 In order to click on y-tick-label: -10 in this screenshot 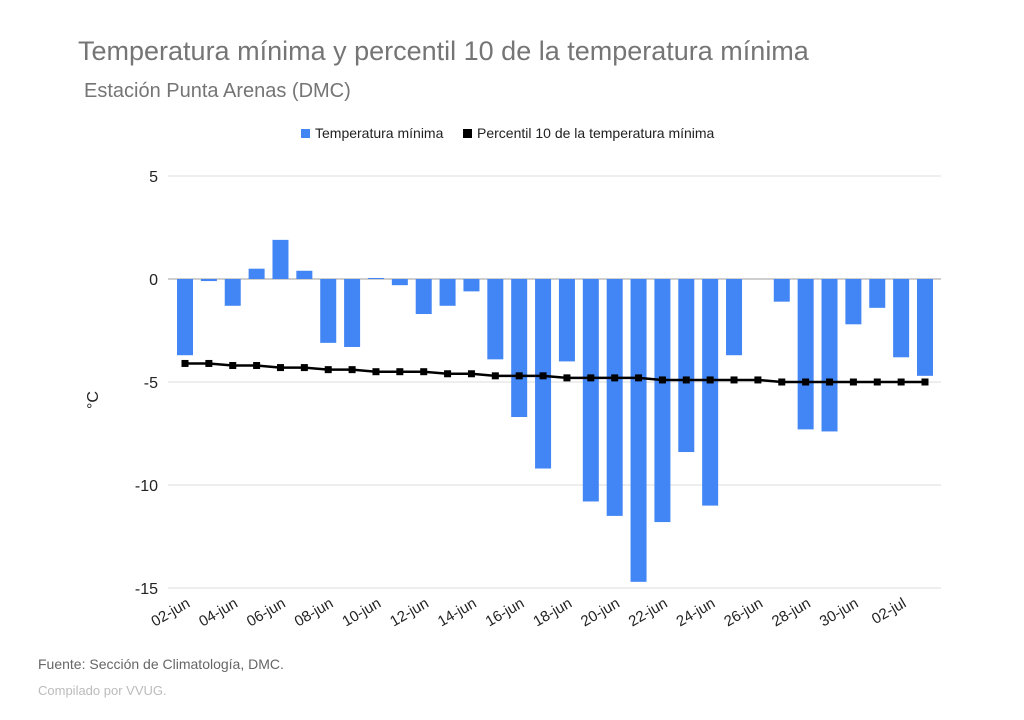, I will do `click(146, 486)`.